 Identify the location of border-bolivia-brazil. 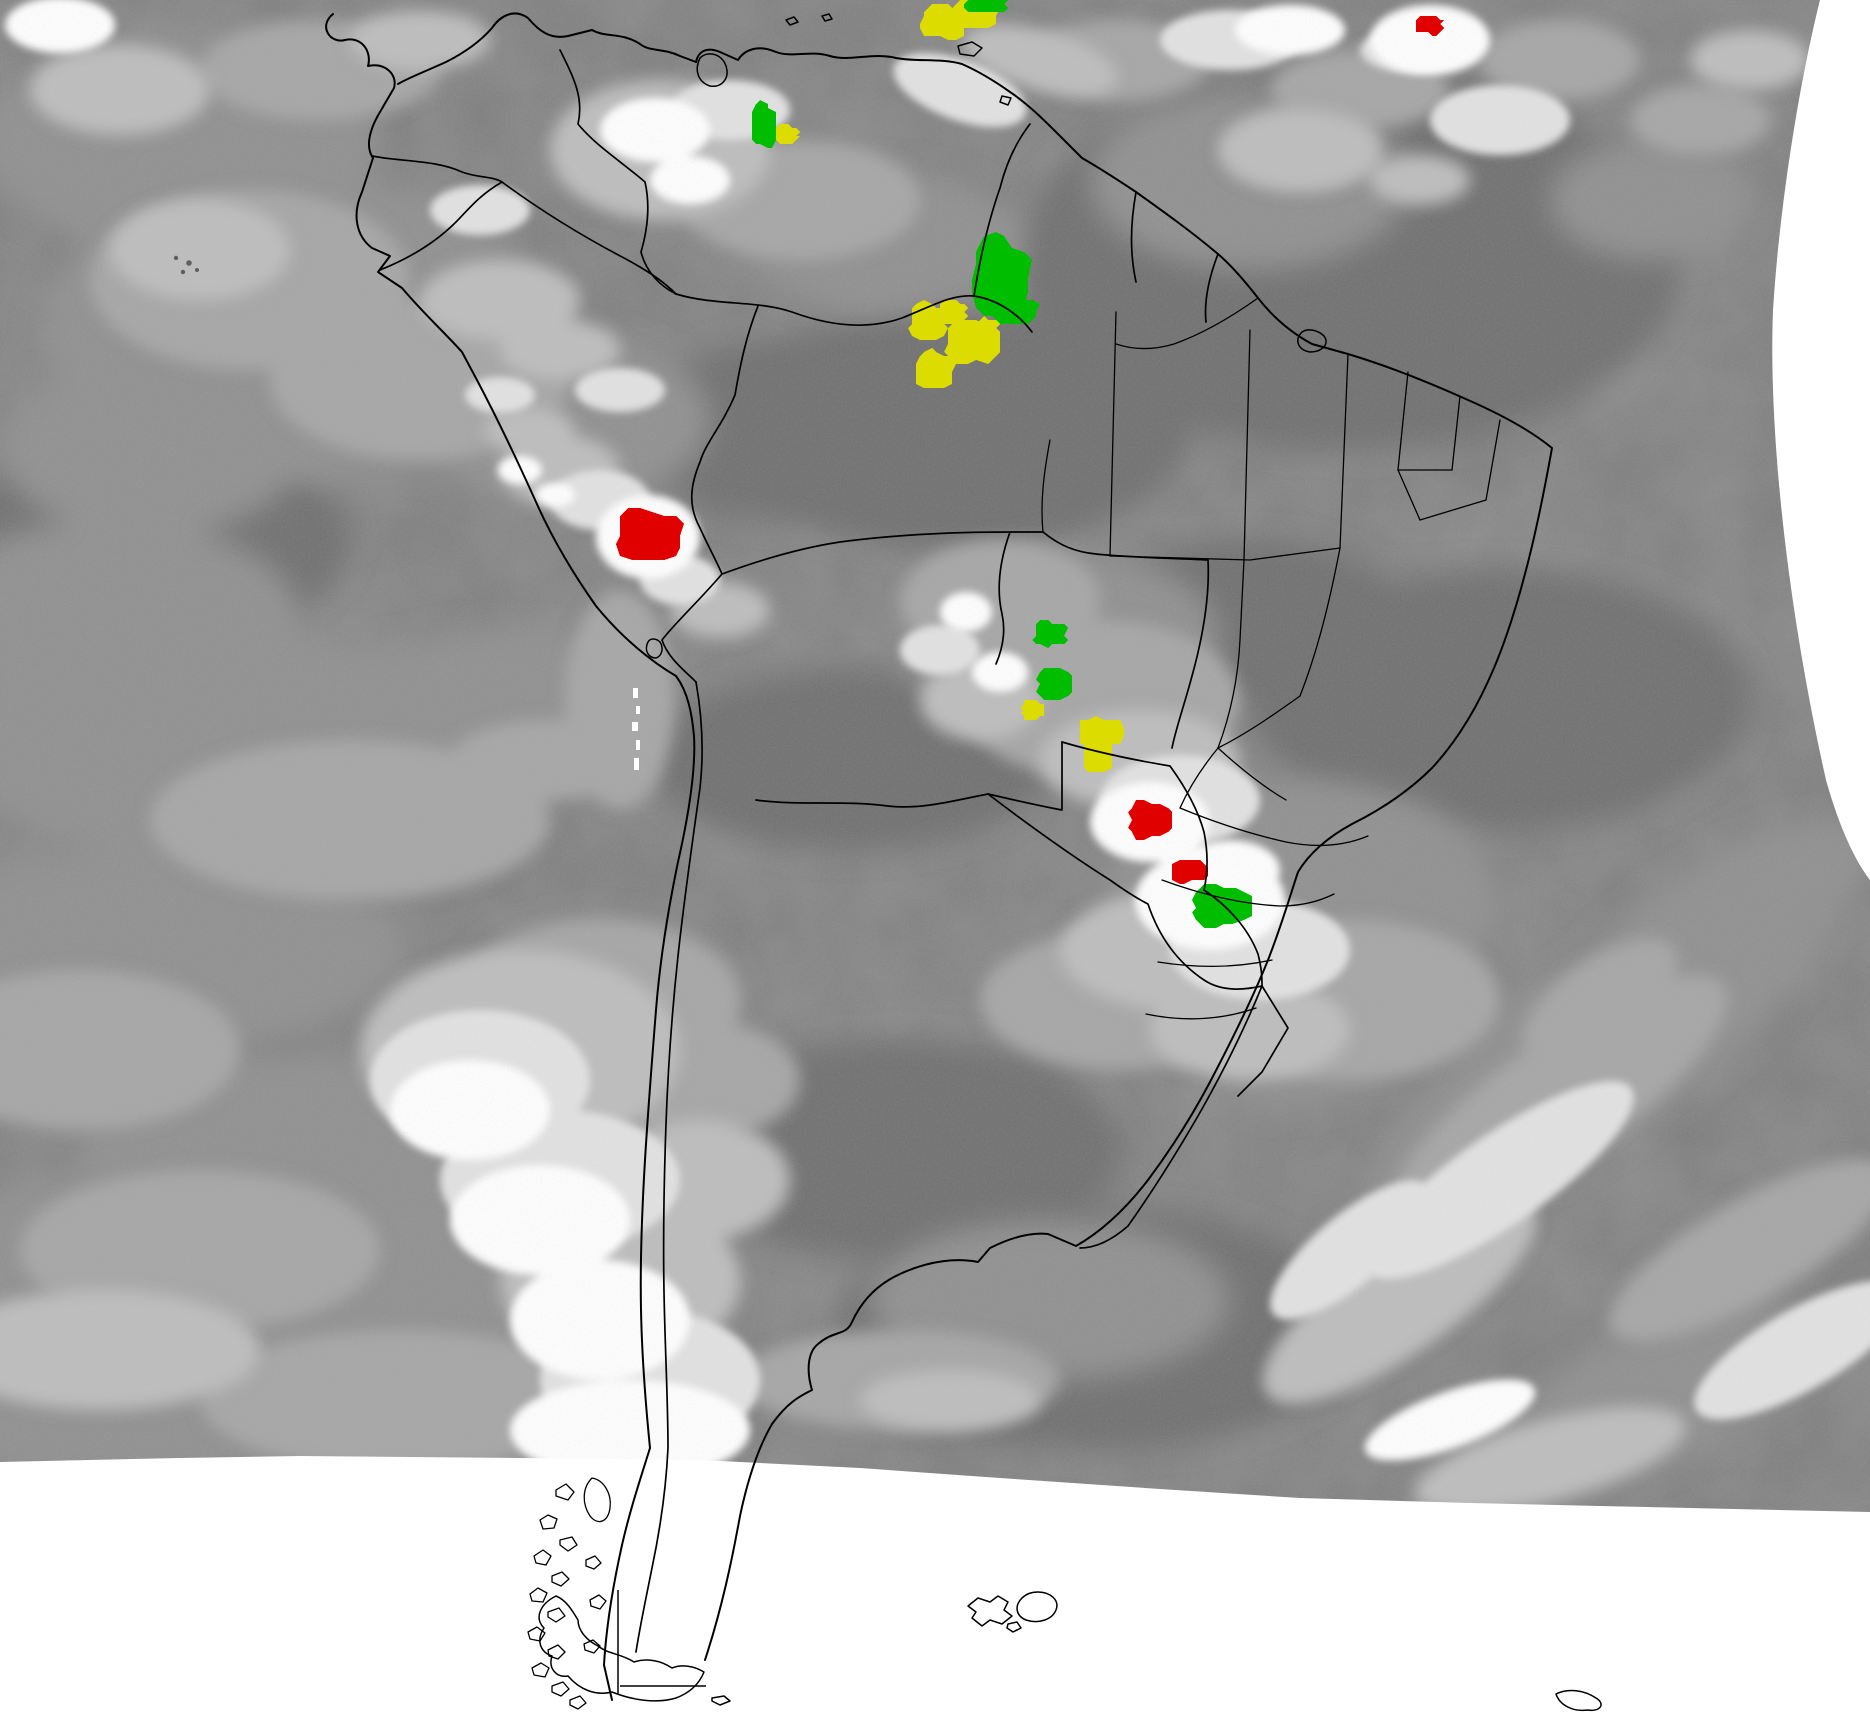
(965, 640).